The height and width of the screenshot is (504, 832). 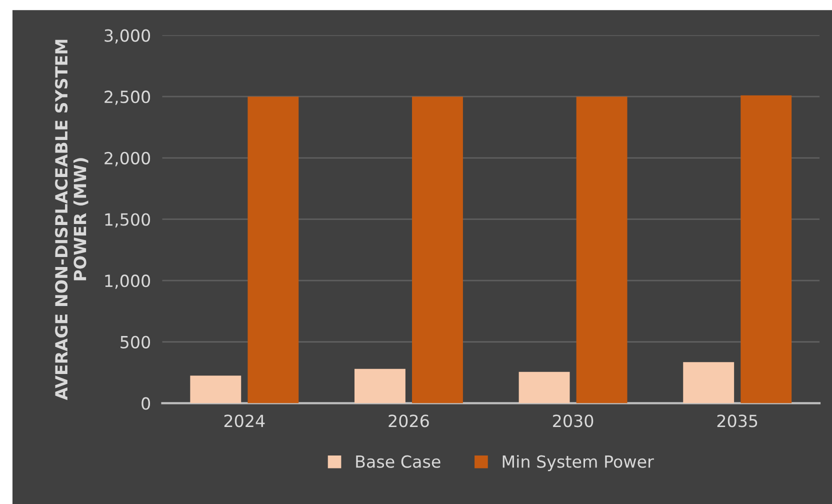 What do you see at coordinates (573, 421) in the screenshot?
I see `x-tick-label: 2030` at bounding box center [573, 421].